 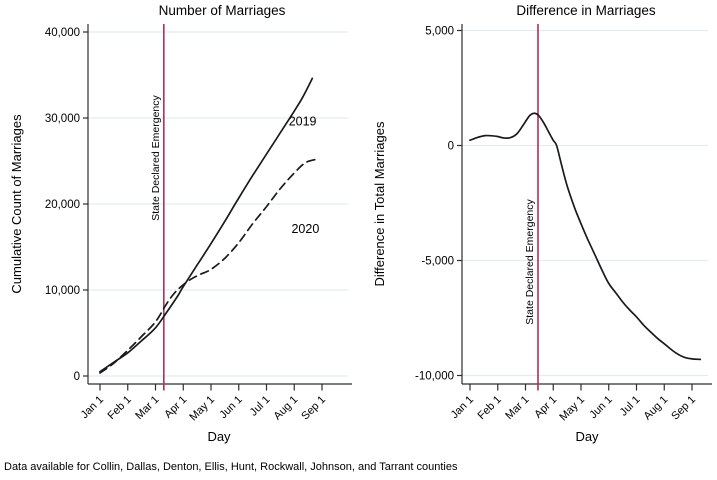 What do you see at coordinates (305, 229) in the screenshot?
I see `series-label-2020: 2020` at bounding box center [305, 229].